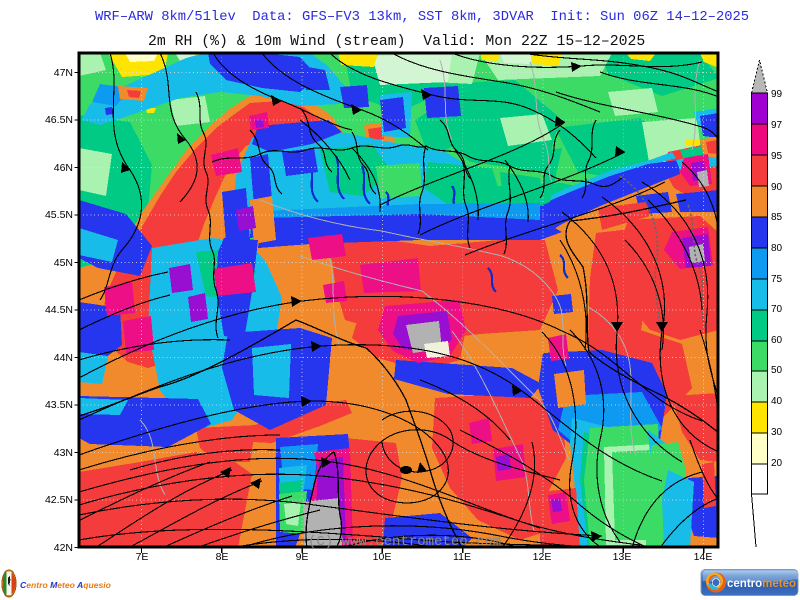 This screenshot has width=800, height=600. What do you see at coordinates (404, 542) in the screenshot?
I see `svg-text: (C) www.centrometeo.com` at bounding box center [404, 542].